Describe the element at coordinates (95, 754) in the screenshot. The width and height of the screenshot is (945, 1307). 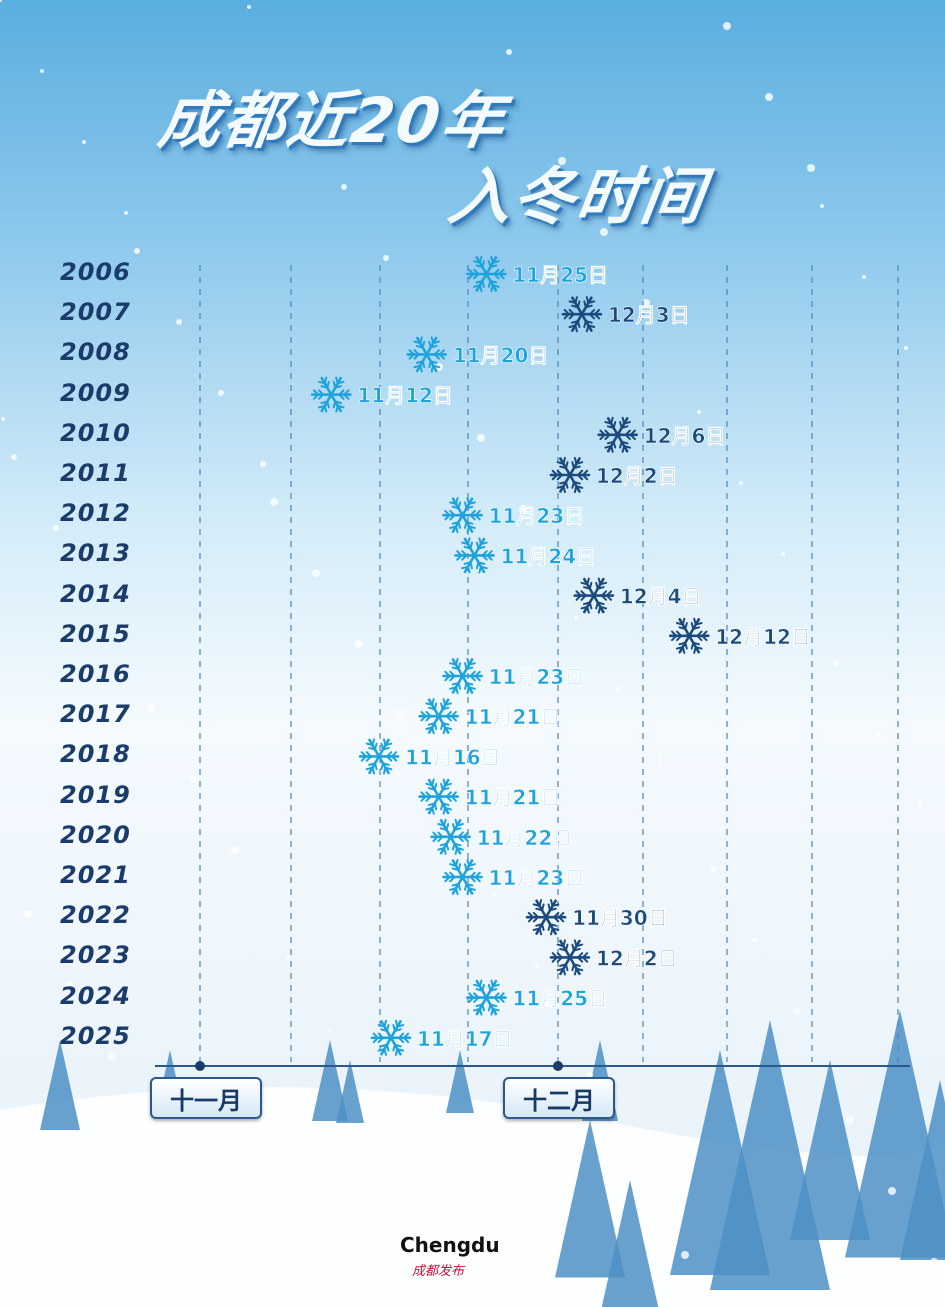
I see `y-tick-label: 2018` at that location.